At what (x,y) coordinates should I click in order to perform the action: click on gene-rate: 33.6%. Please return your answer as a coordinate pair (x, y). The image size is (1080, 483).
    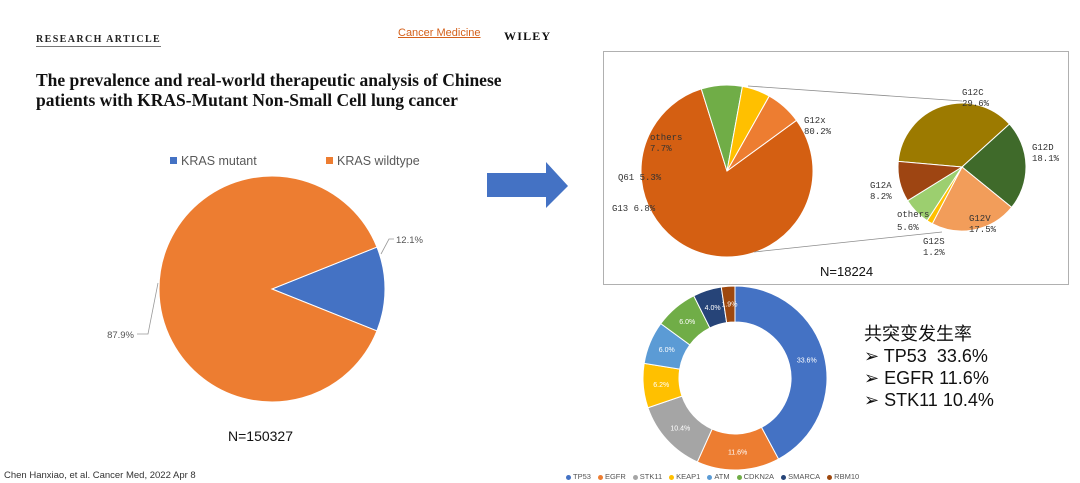
    Looking at the image, I should click on (962, 356).